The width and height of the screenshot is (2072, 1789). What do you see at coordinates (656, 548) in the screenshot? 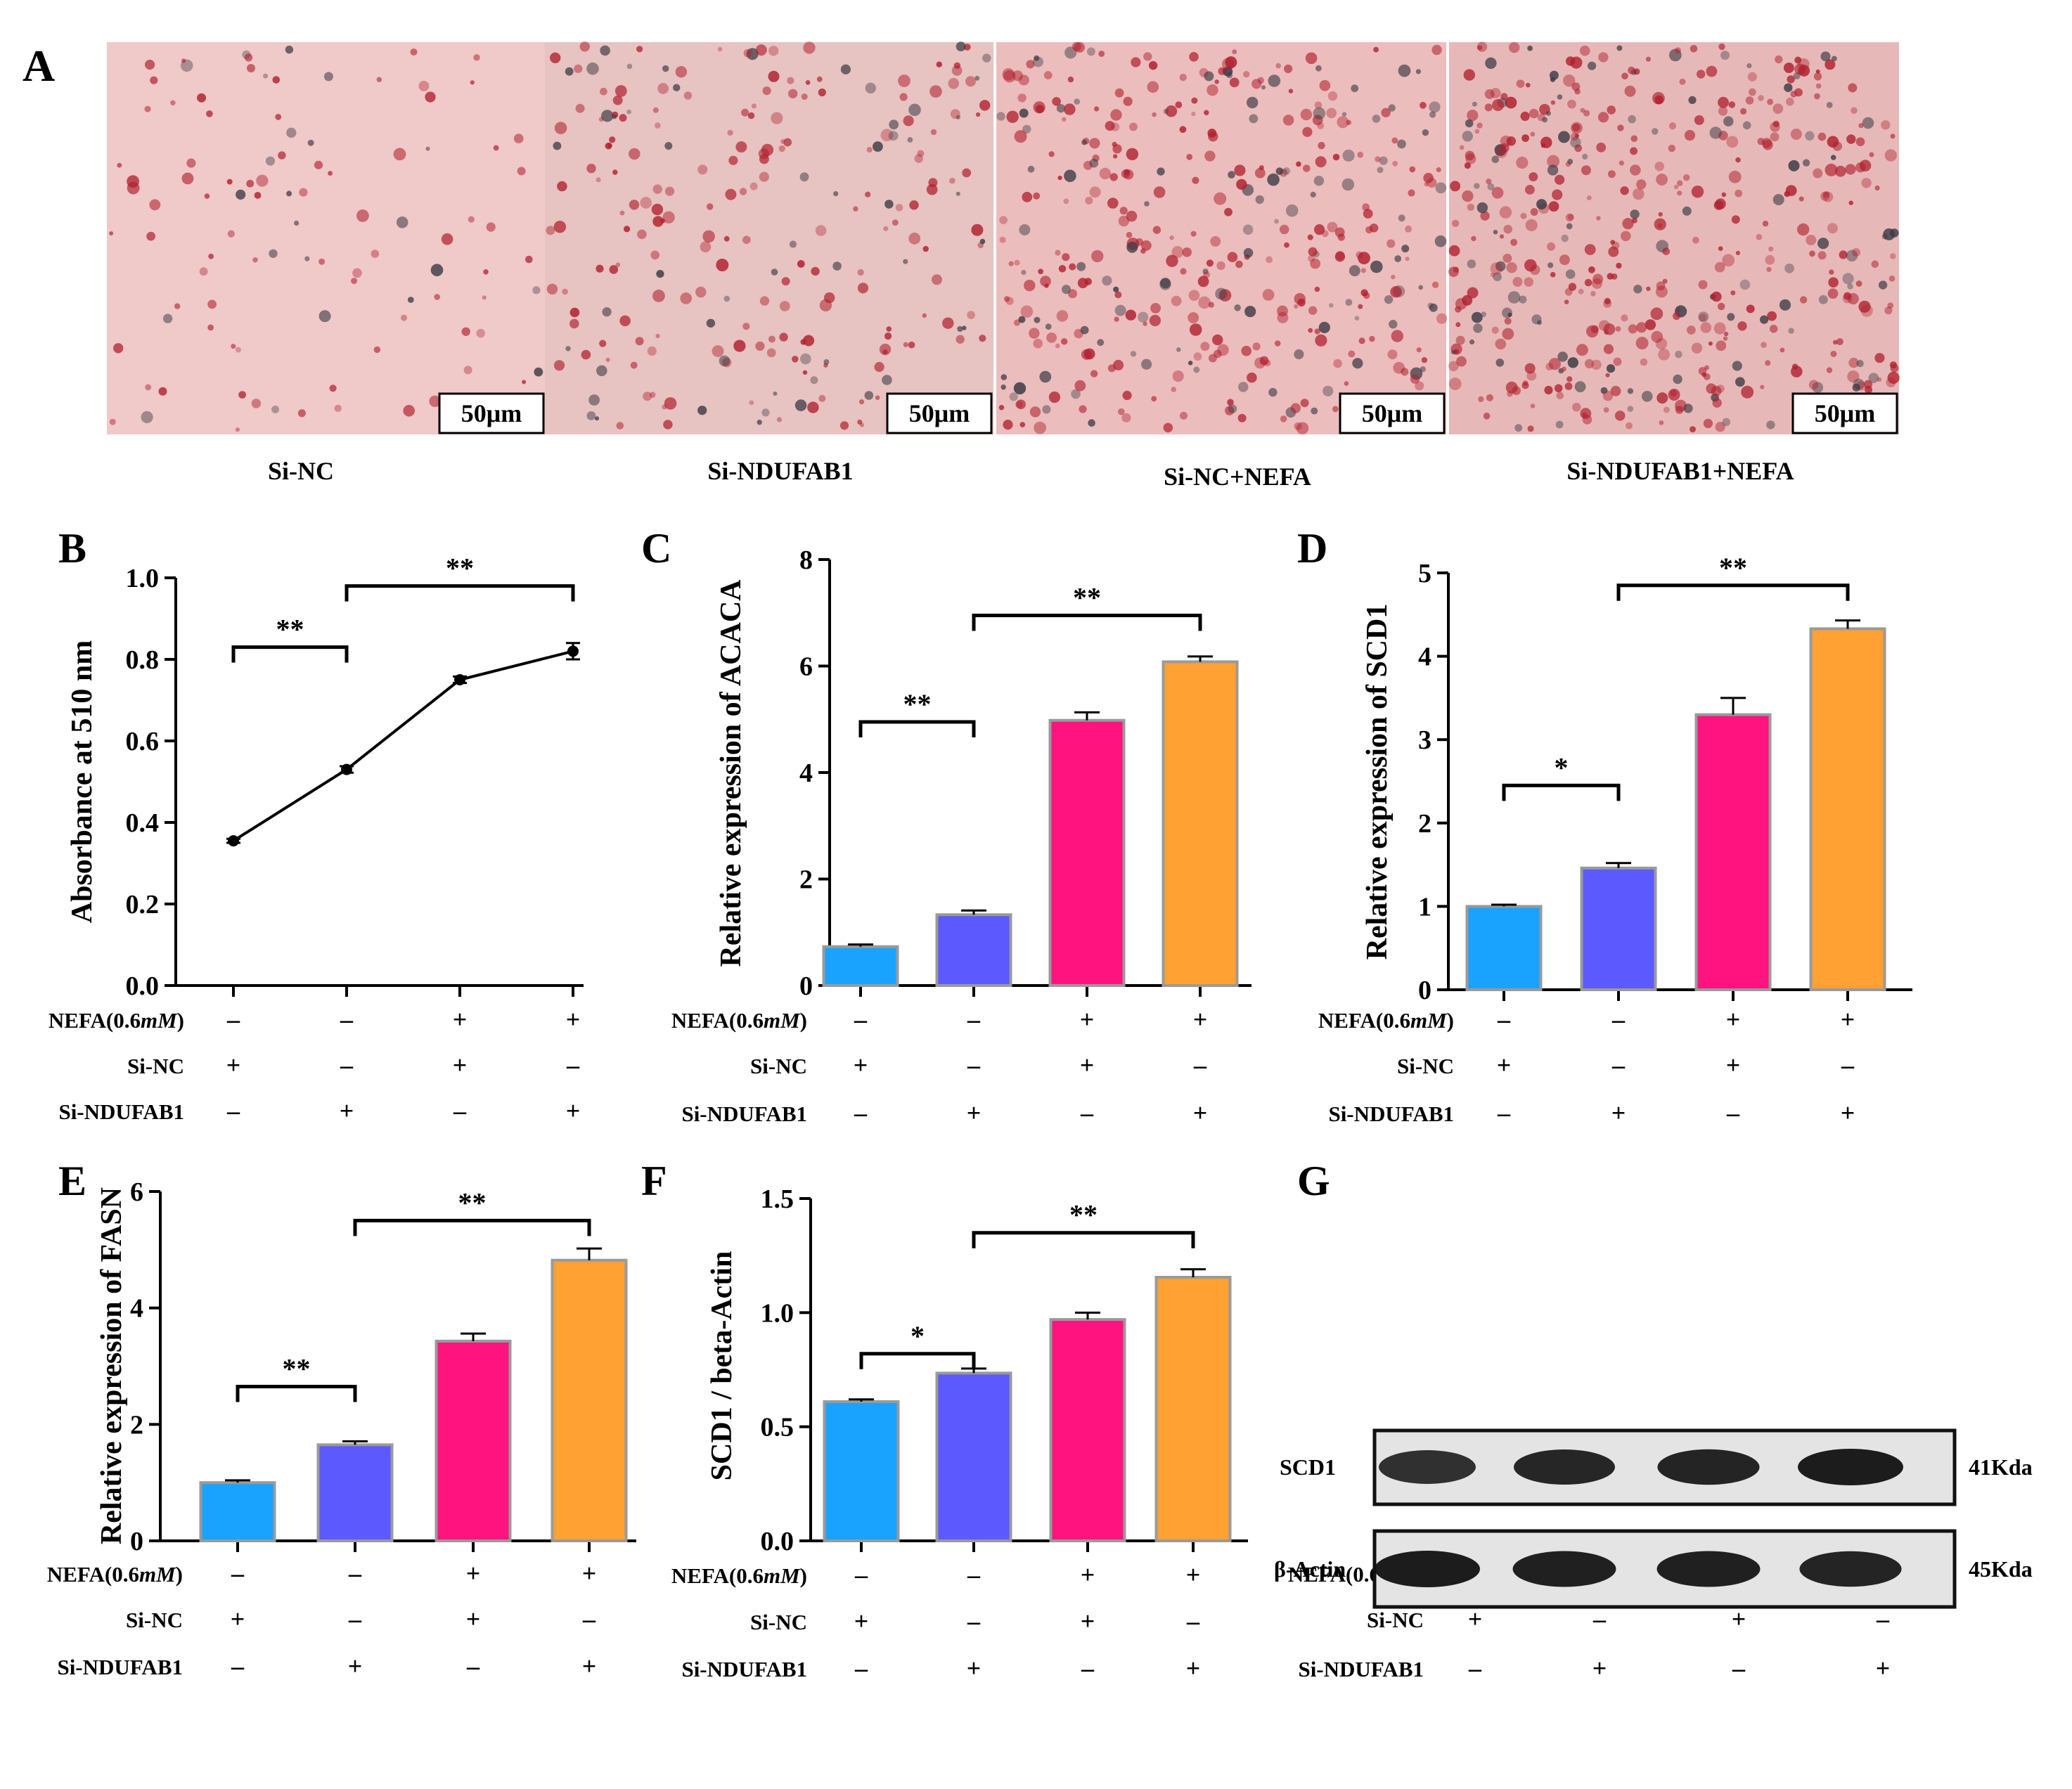
I see `panel-label-c: C` at bounding box center [656, 548].